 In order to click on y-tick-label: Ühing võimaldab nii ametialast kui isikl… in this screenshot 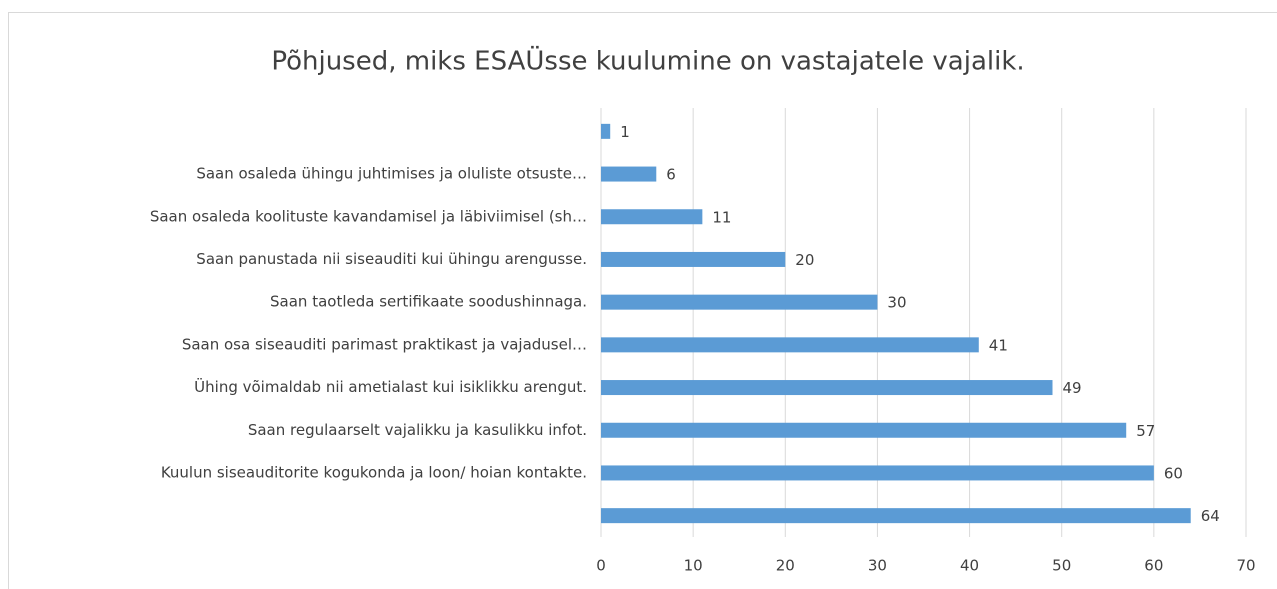, I will do `click(390, 386)`.